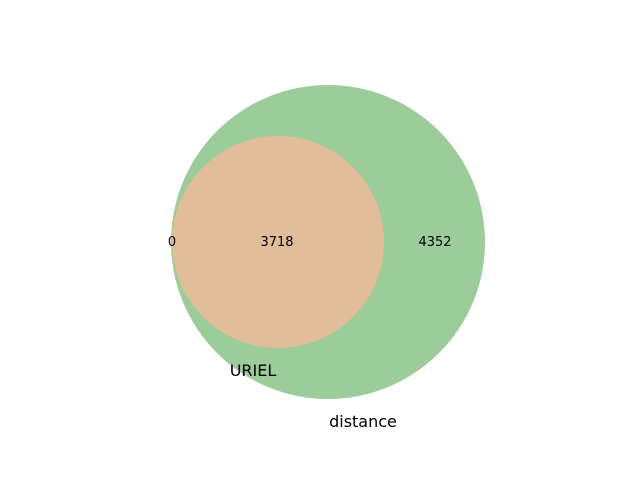 The image size is (640, 480). Describe the element at coordinates (253, 370) in the screenshot. I see `label-uriel: URIEL` at that location.